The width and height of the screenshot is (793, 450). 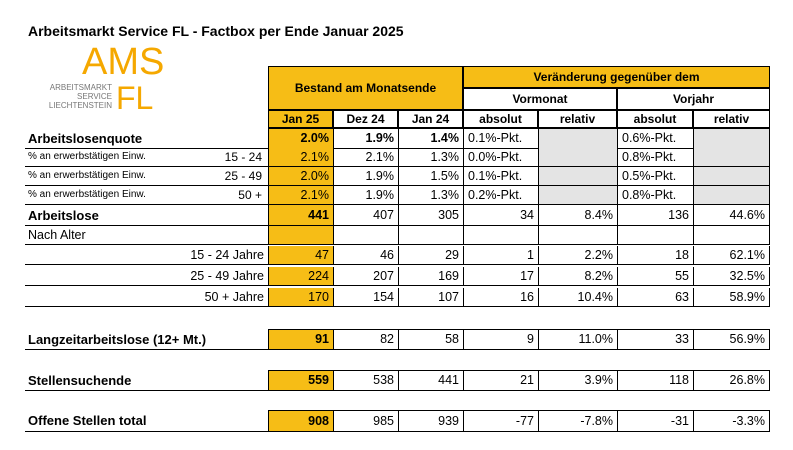 I want to click on logo-fl: FL, so click(x=135, y=98).